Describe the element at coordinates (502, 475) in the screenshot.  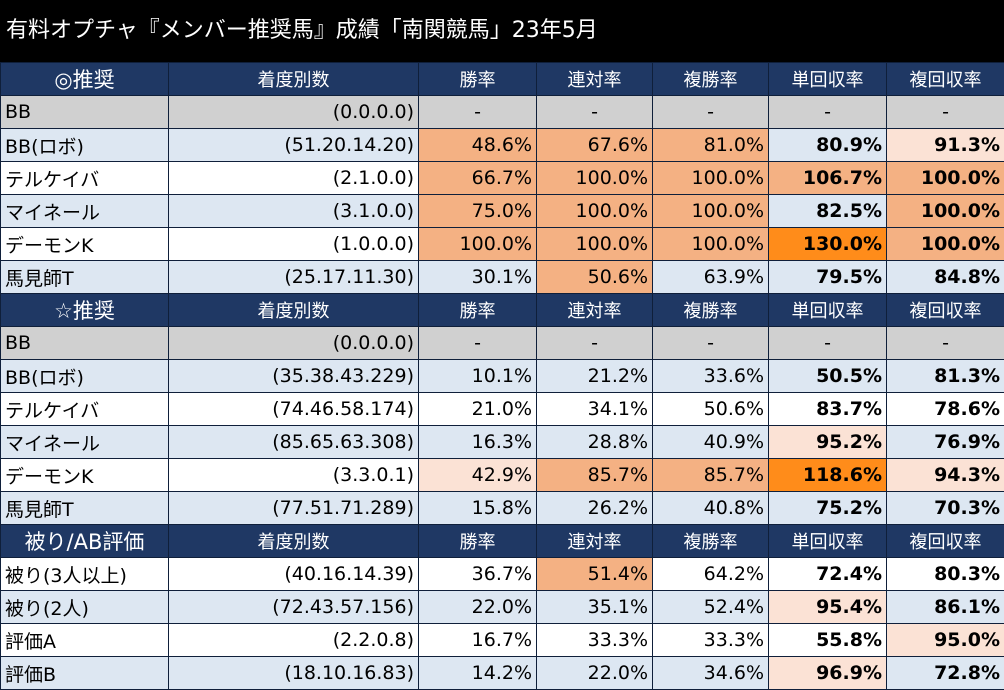
I see `table-row: デーモンK(3.3.0.1)42.9%85.7%85.7%118.6%94.3%` at that location.